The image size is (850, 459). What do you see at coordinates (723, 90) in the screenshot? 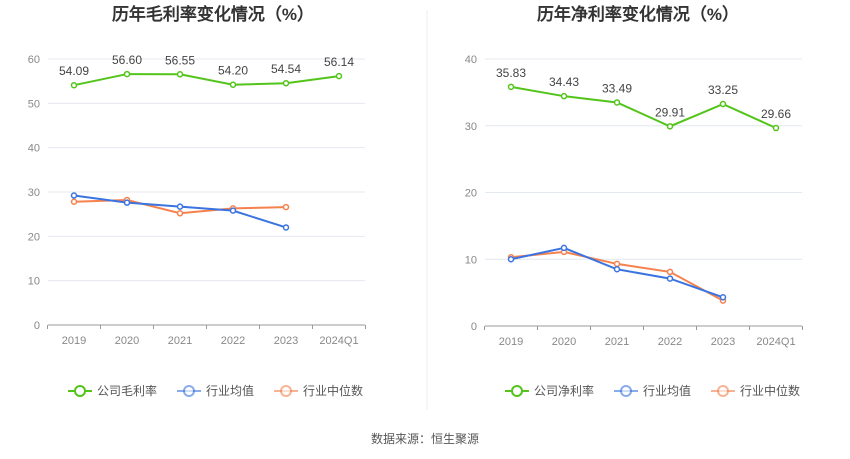
I see `data-label: 33.25` at bounding box center [723, 90].